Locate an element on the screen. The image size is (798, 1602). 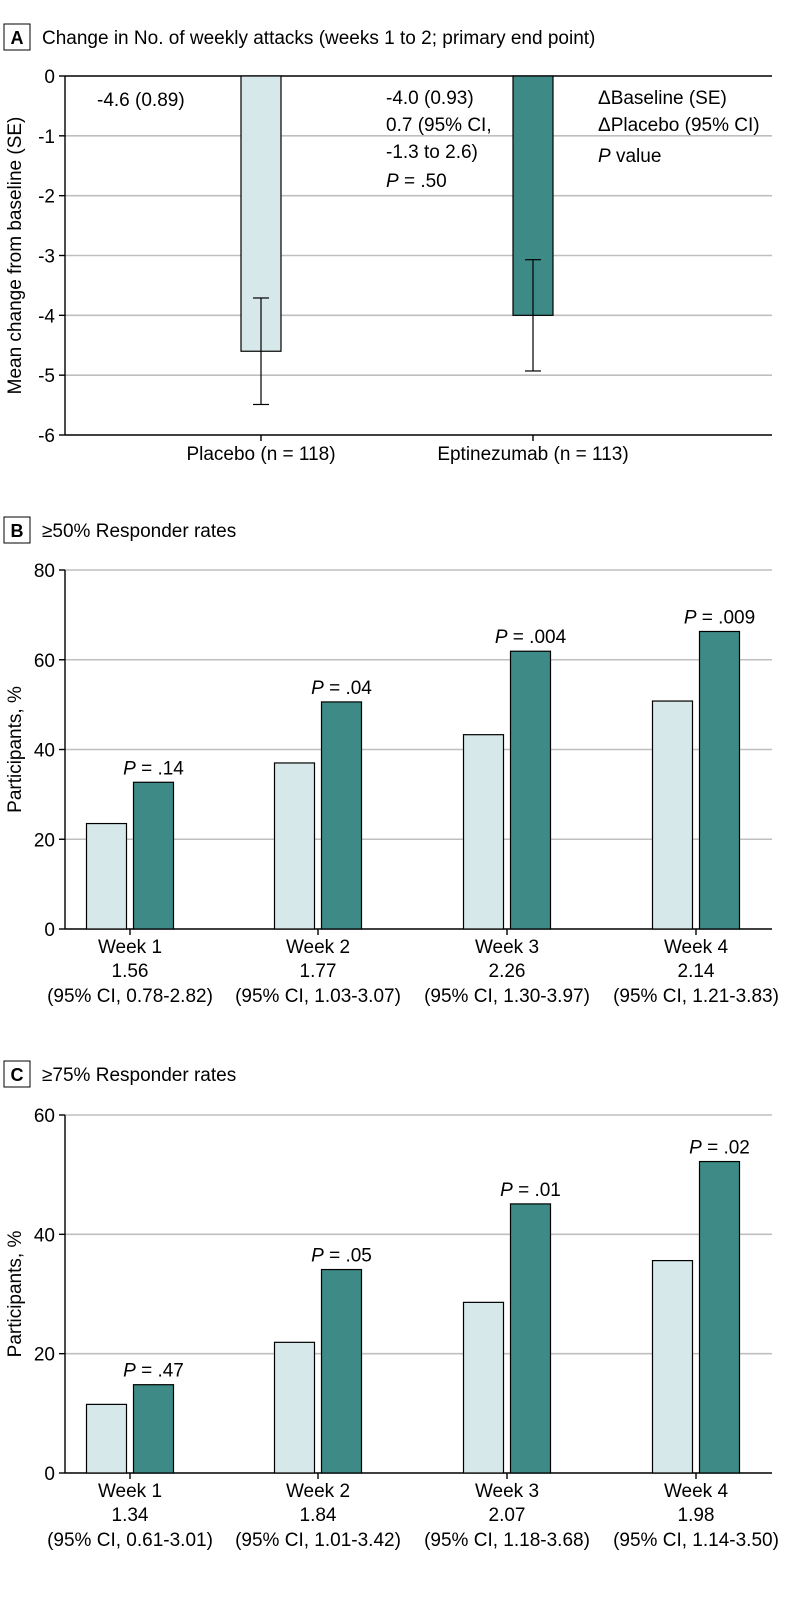
ci-label: (95% CI, 1.03-3.07) is located at coordinates (318, 996).